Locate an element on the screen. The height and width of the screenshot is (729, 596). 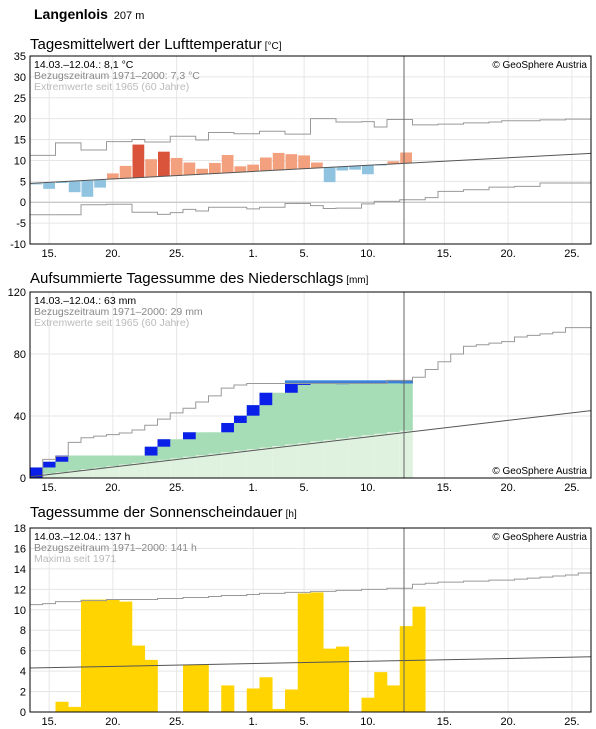
y-tick-label: 120 is located at coordinates (17, 293).